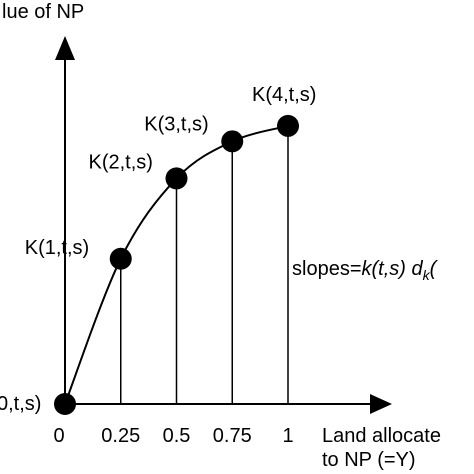 The width and height of the screenshot is (474, 474). What do you see at coordinates (232, 436) in the screenshot?
I see `x-tick-label: 0.75` at bounding box center [232, 436].